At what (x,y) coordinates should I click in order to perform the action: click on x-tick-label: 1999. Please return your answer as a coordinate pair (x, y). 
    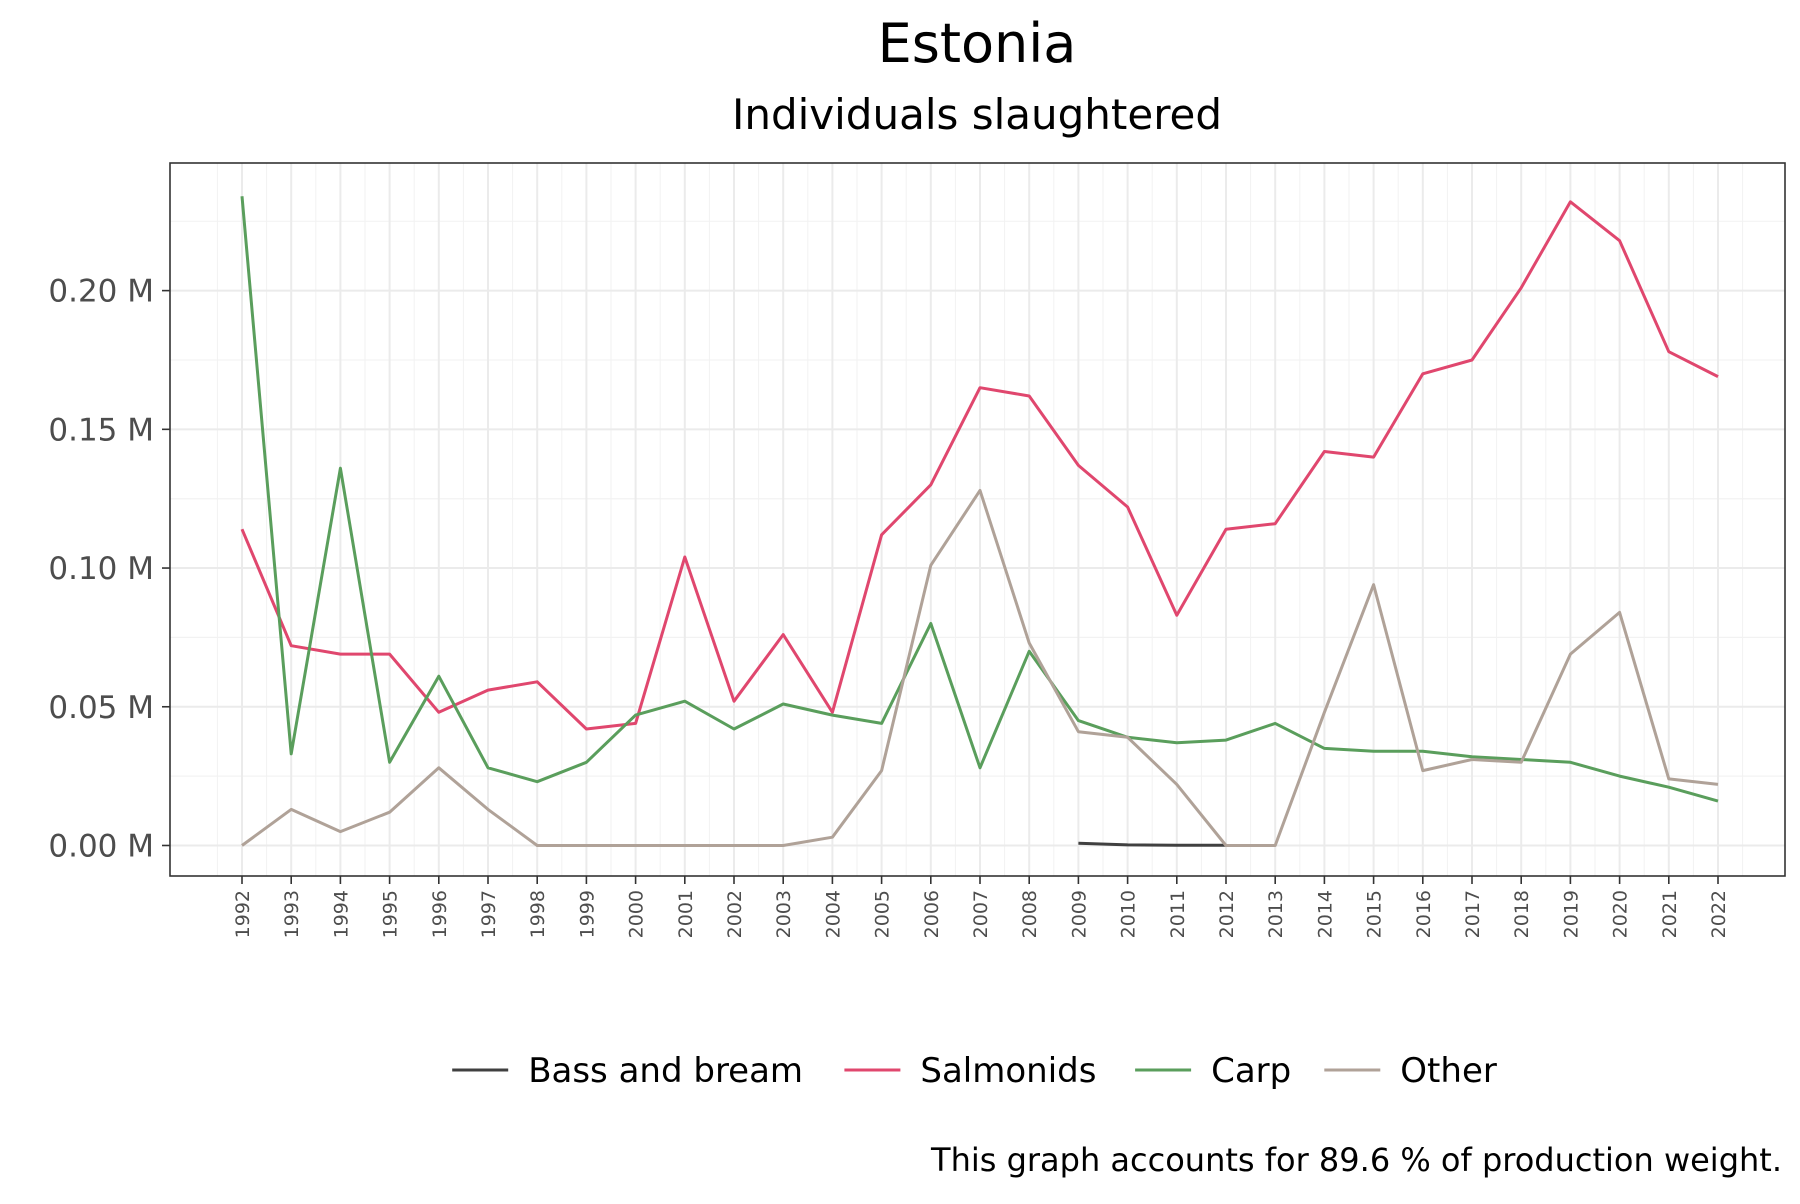
    Looking at the image, I should click on (587, 914).